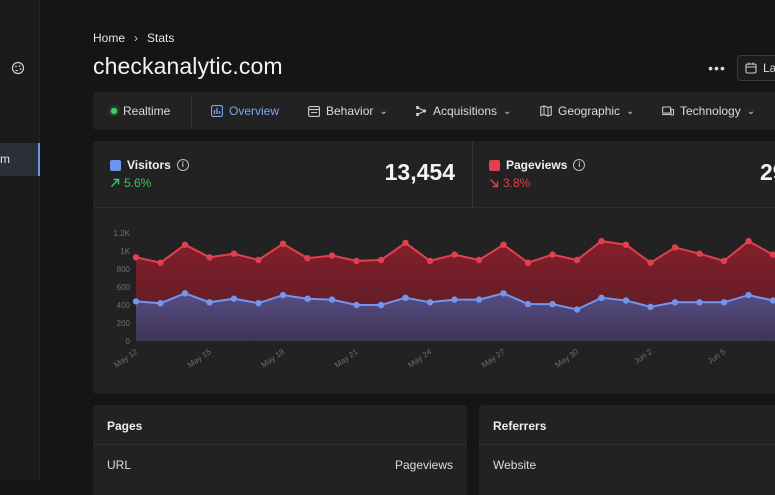 The height and width of the screenshot is (495, 775). What do you see at coordinates (517, 183) in the screenshot?
I see `metric-change-value: 3.8%` at bounding box center [517, 183].